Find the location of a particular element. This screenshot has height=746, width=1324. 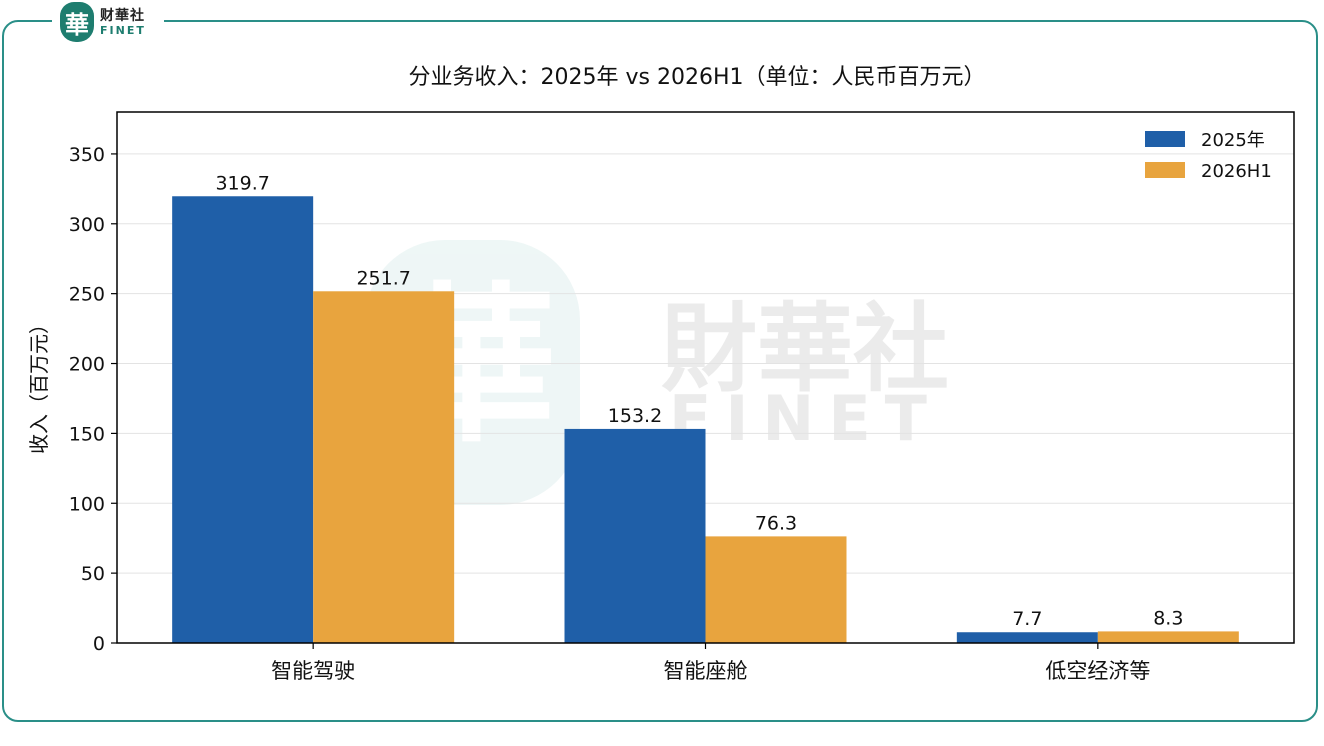

watermark-cn: 財華社 is located at coordinates (805, 349).